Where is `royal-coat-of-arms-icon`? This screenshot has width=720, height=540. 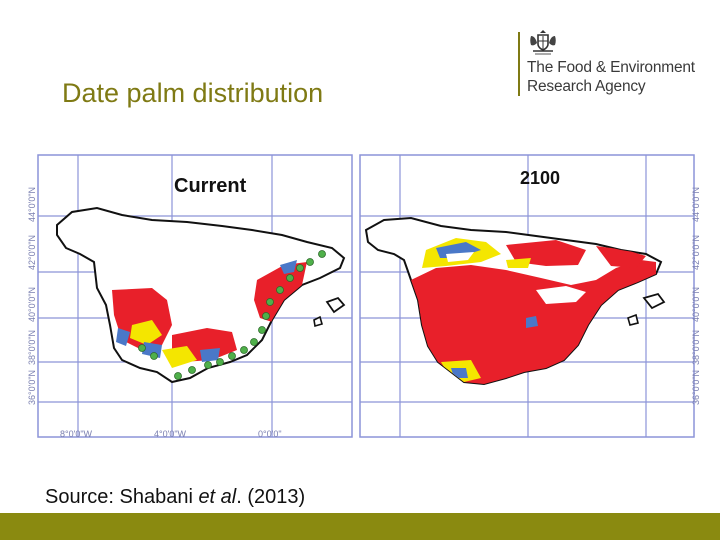 royal-coat-of-arms-icon is located at coordinates (543, 42).